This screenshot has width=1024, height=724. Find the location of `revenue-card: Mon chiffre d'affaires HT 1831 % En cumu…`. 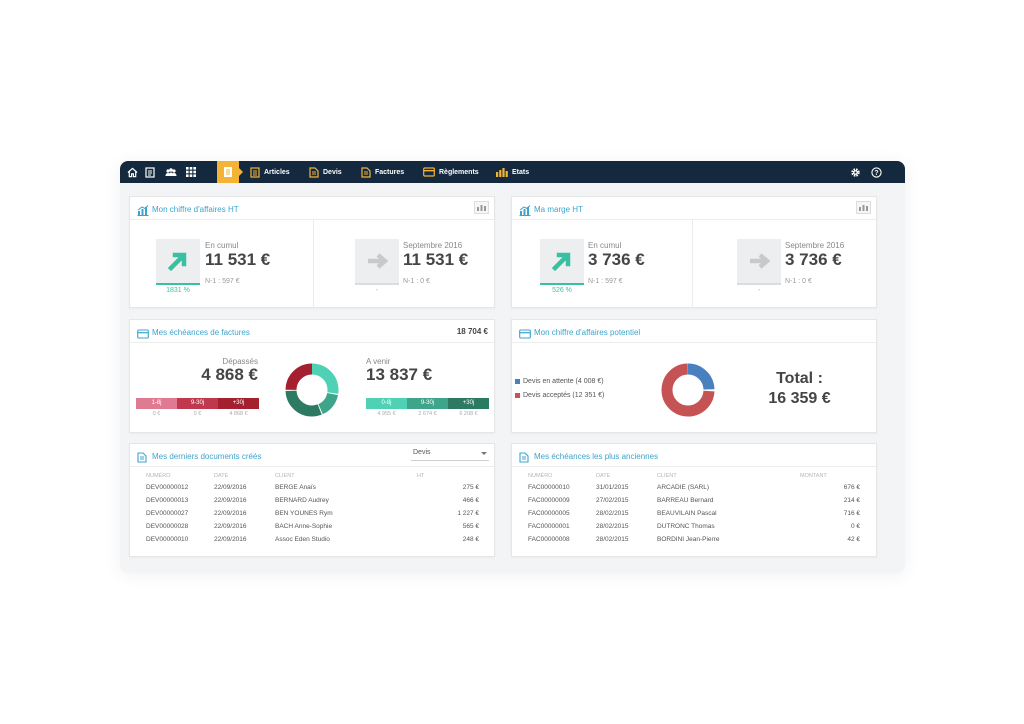

revenue-card: Mon chiffre d'affaires HT 1831 % En cumu… is located at coordinates (312, 252).